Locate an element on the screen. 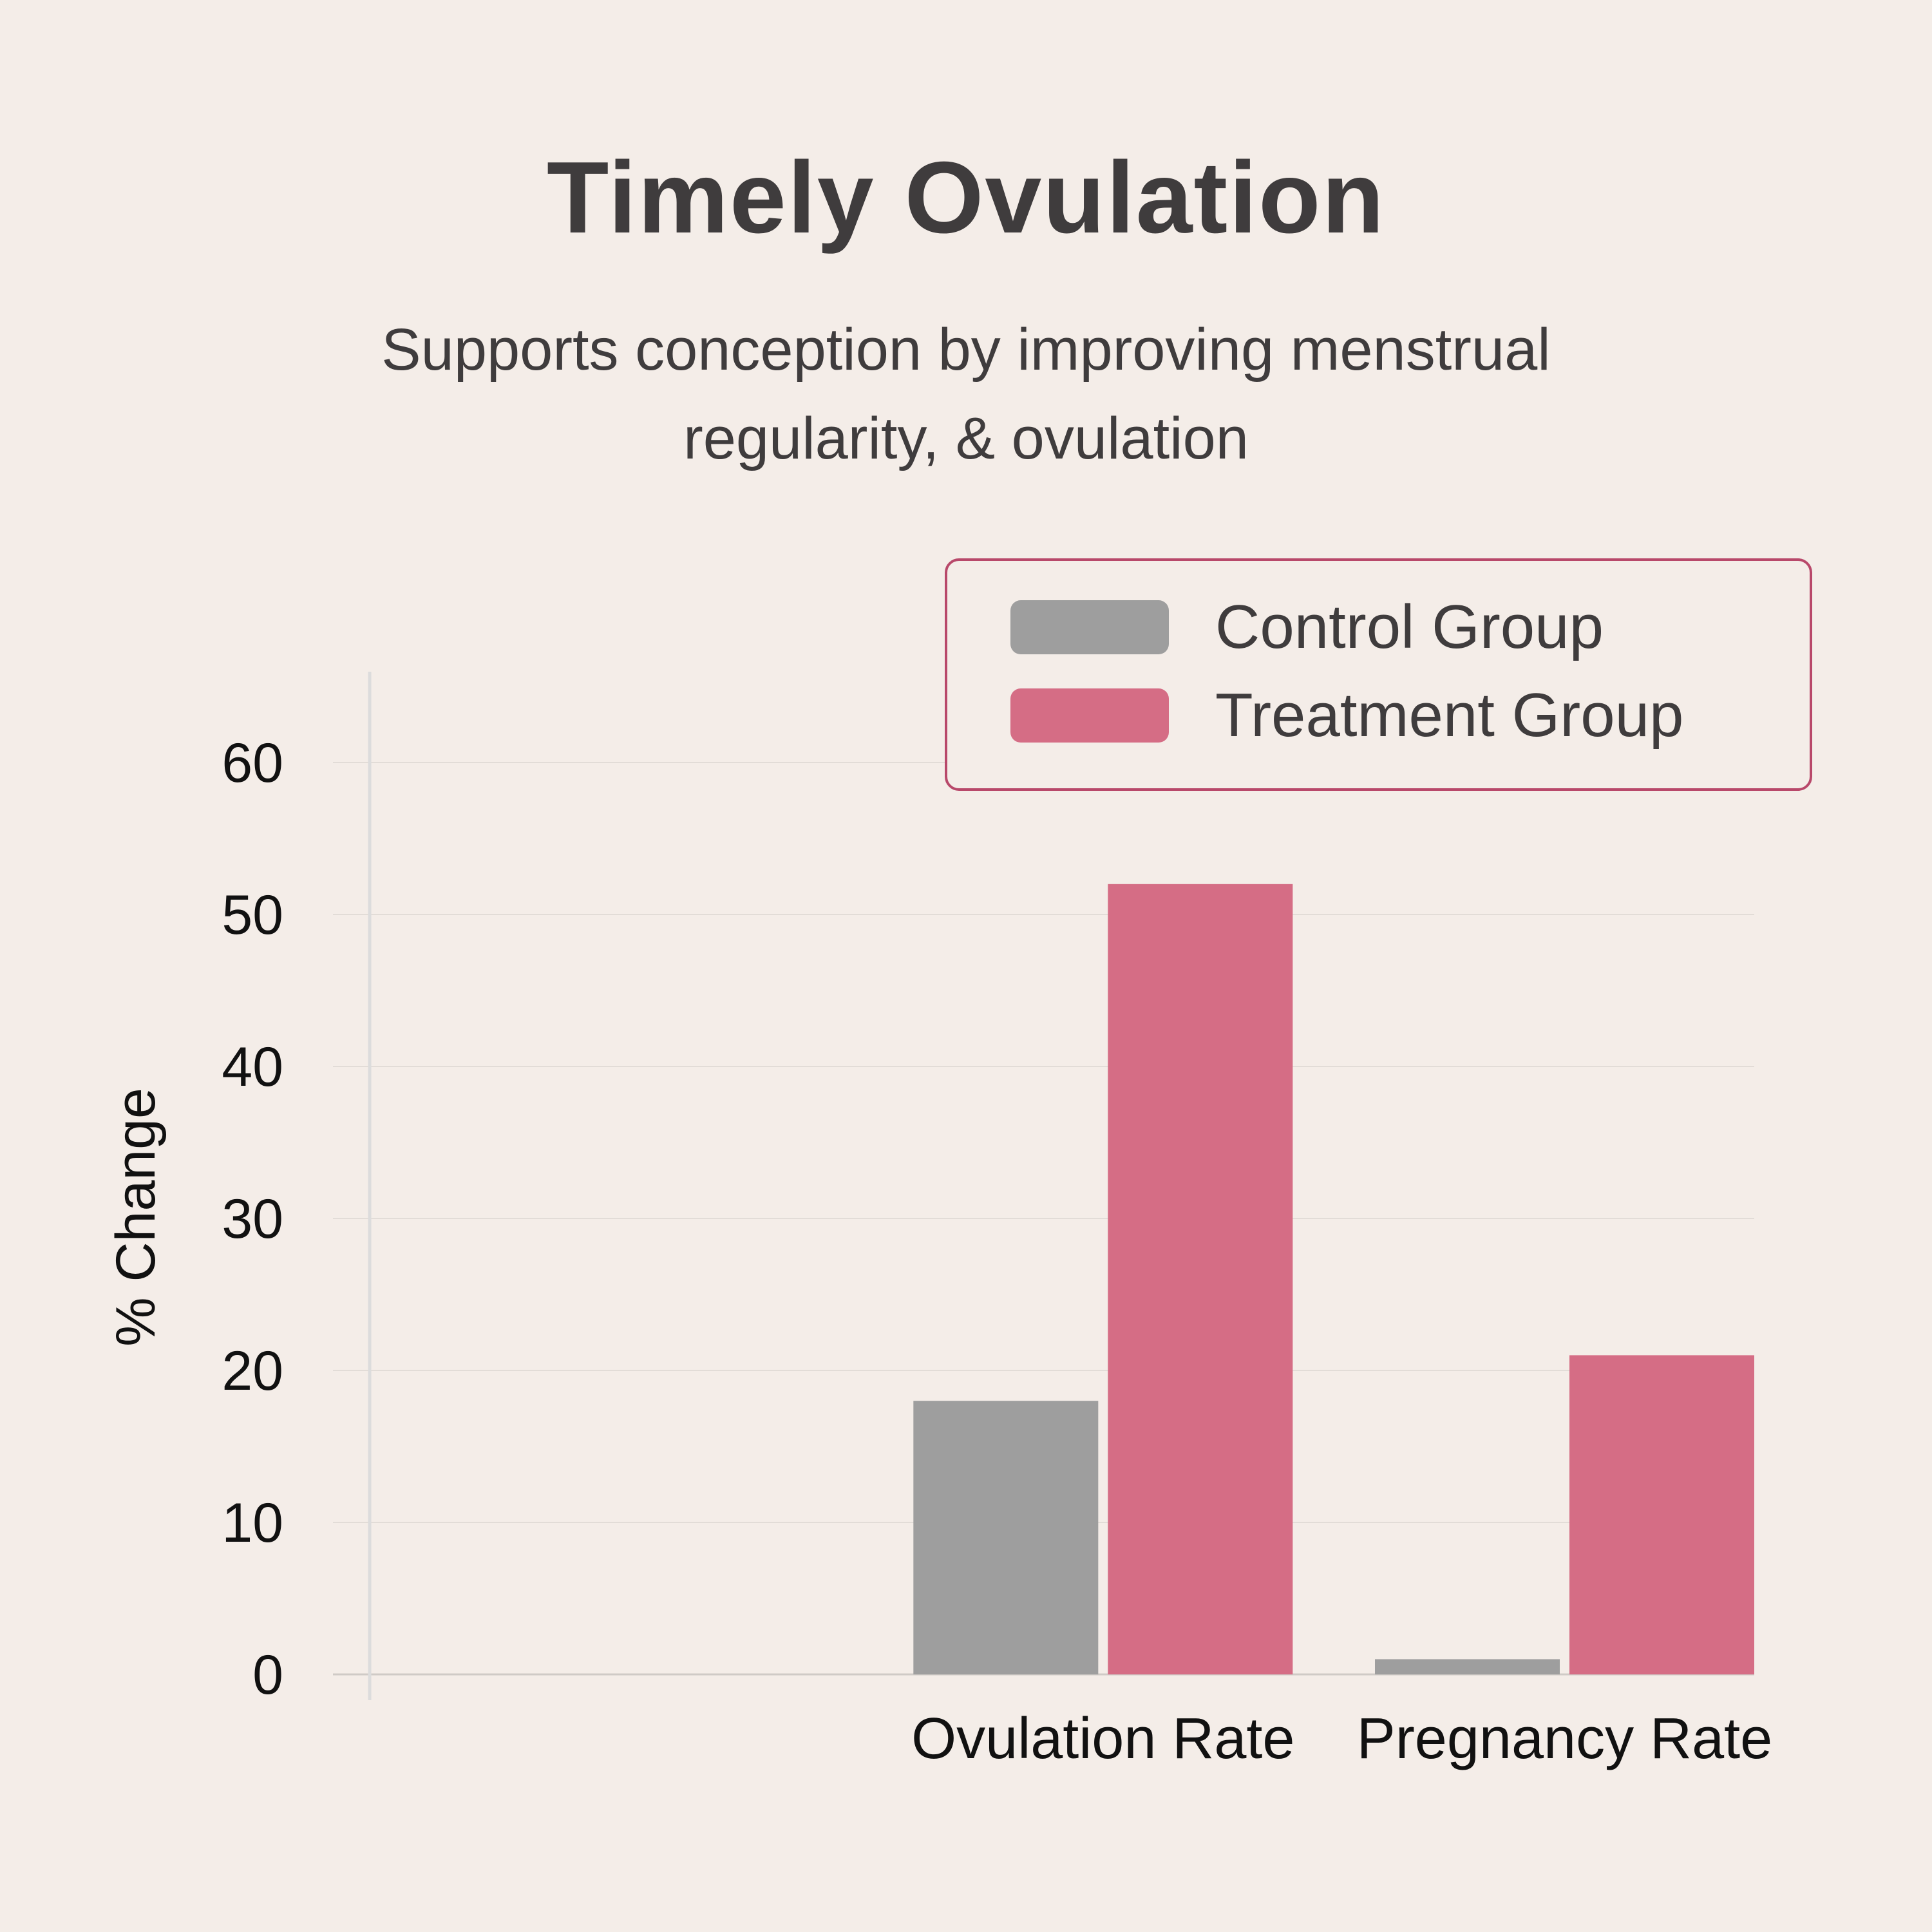  bar-treatment-group-pregnancy-rate is located at coordinates (1661, 1514).